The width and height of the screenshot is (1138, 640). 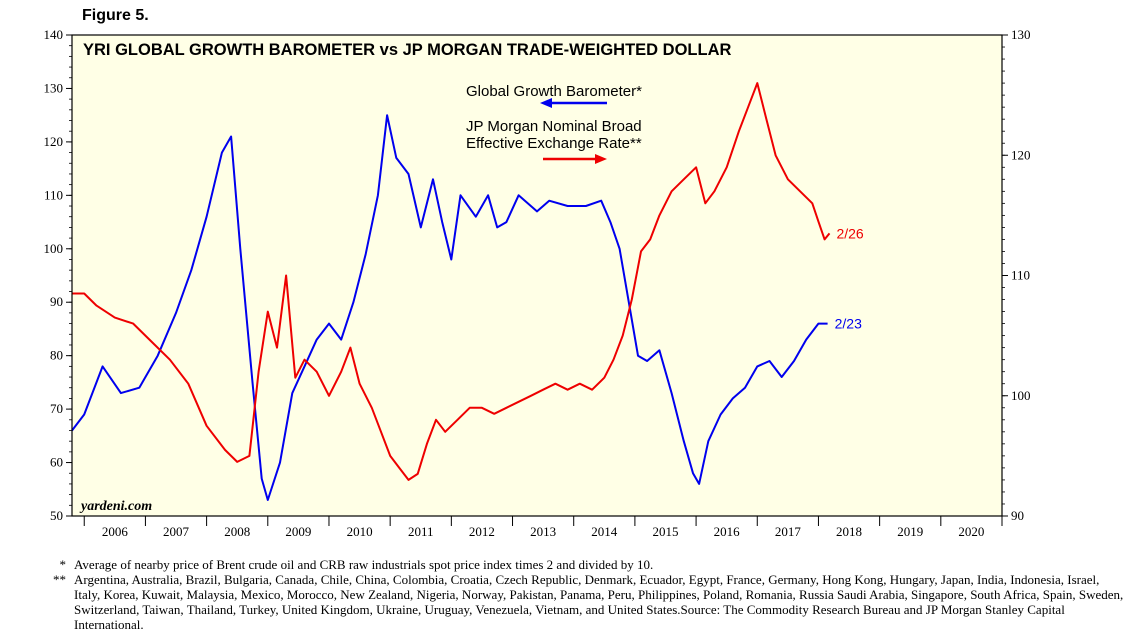 I want to click on left-axis-tick-label: 70, so click(x=56, y=408).